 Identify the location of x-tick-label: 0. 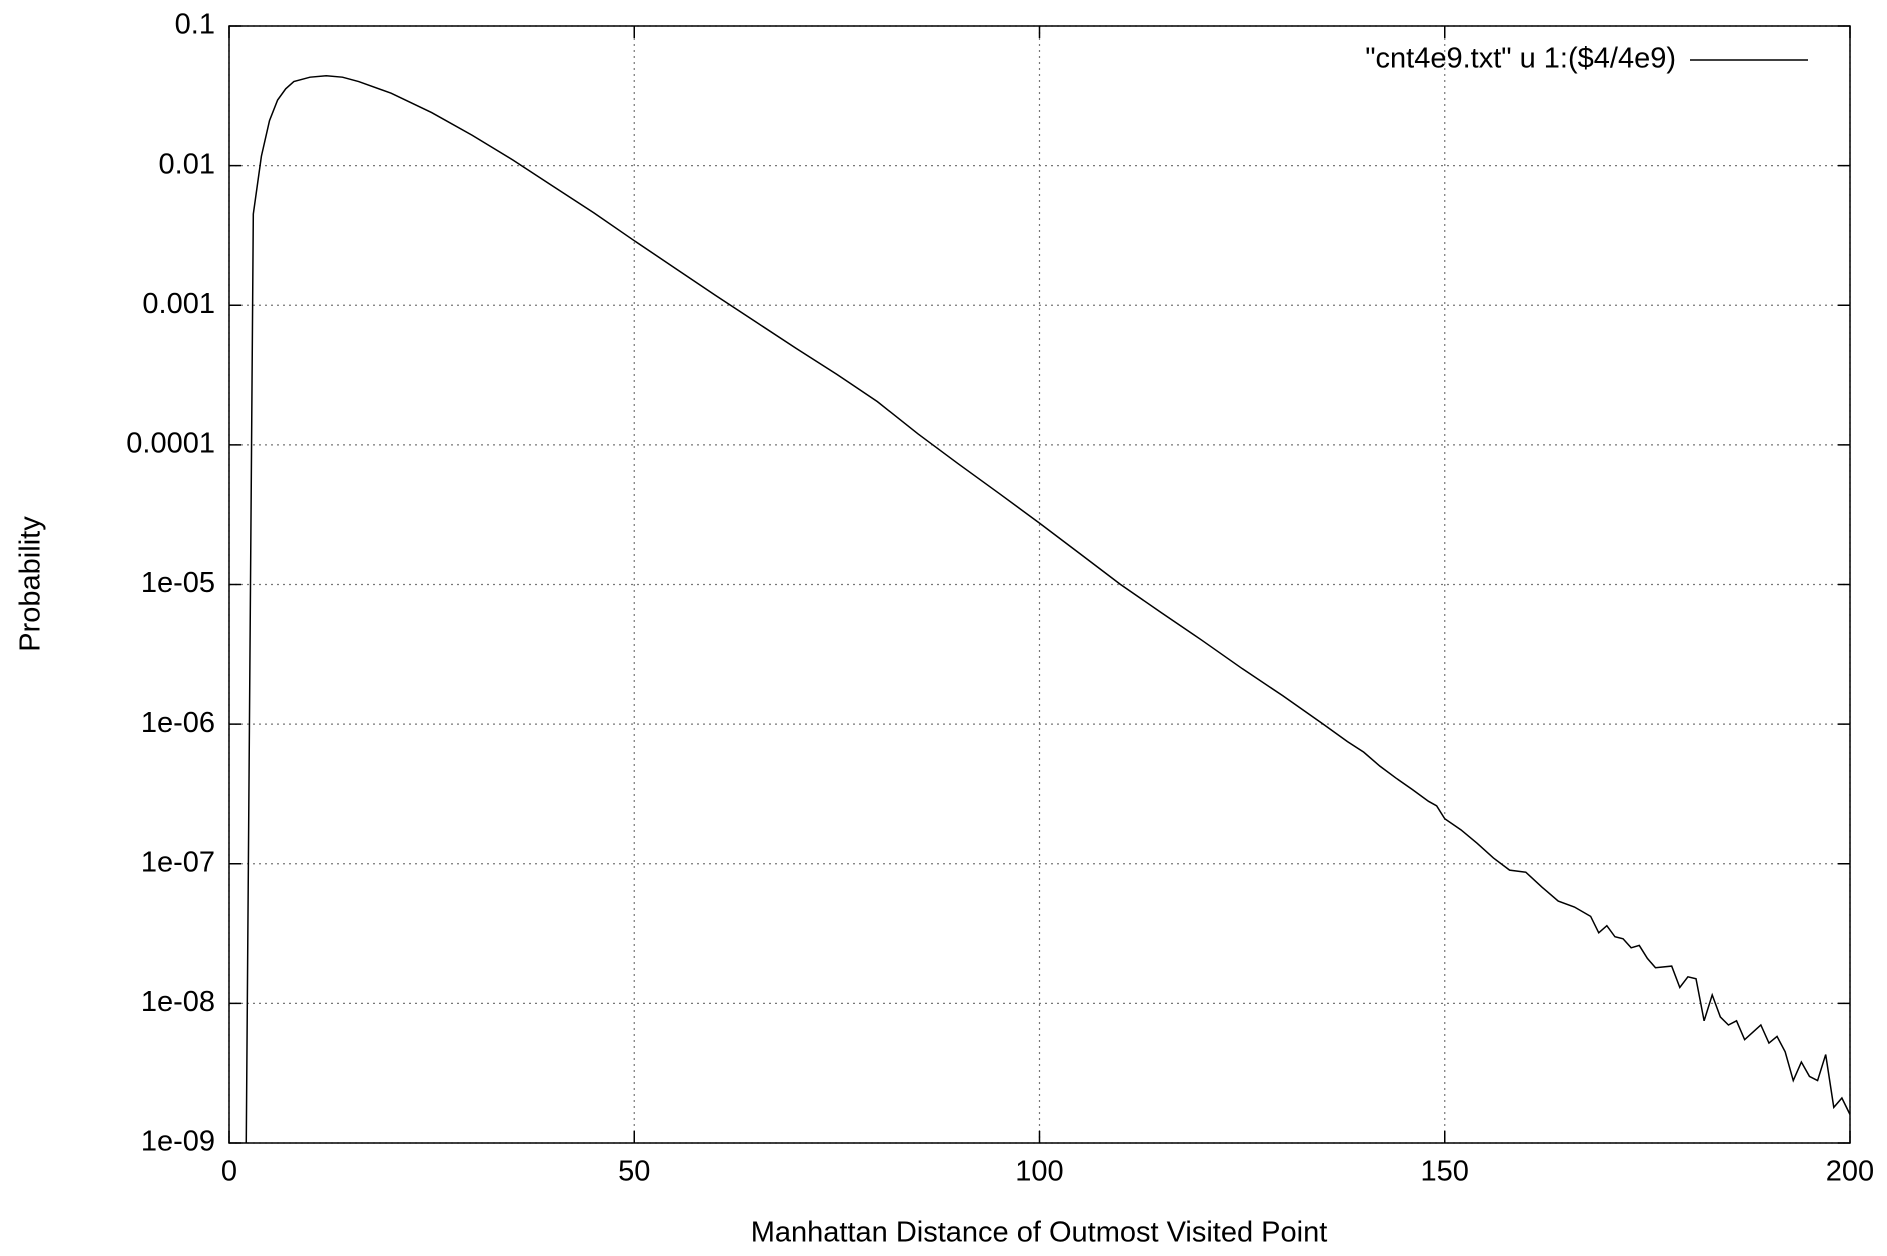
(229, 1172).